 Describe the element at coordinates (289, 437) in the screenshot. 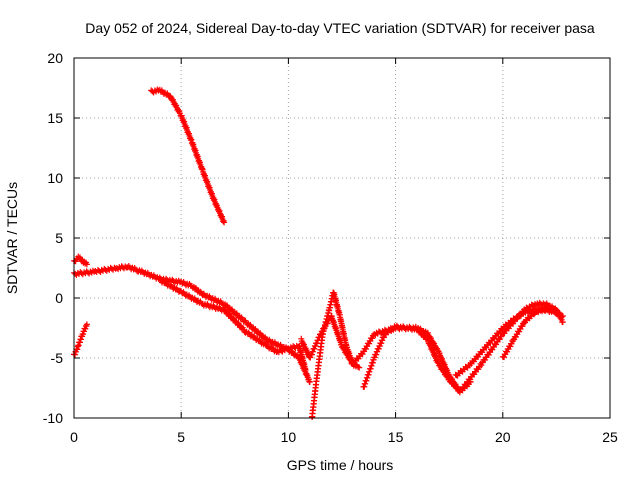

I see `x-tick-label: 10` at that location.